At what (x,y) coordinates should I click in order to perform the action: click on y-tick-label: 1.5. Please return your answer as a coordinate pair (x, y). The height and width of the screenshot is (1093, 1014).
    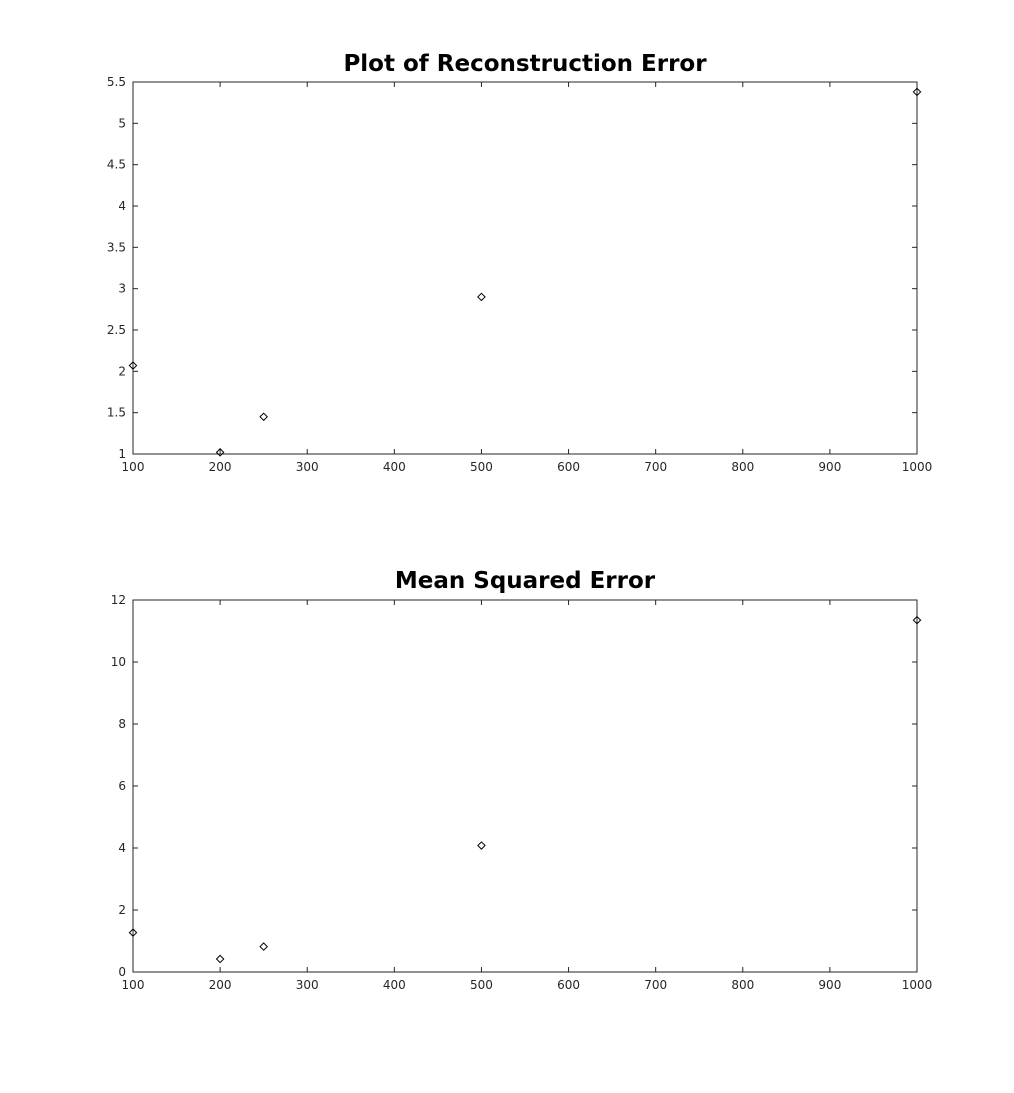
    Looking at the image, I should click on (116, 413).